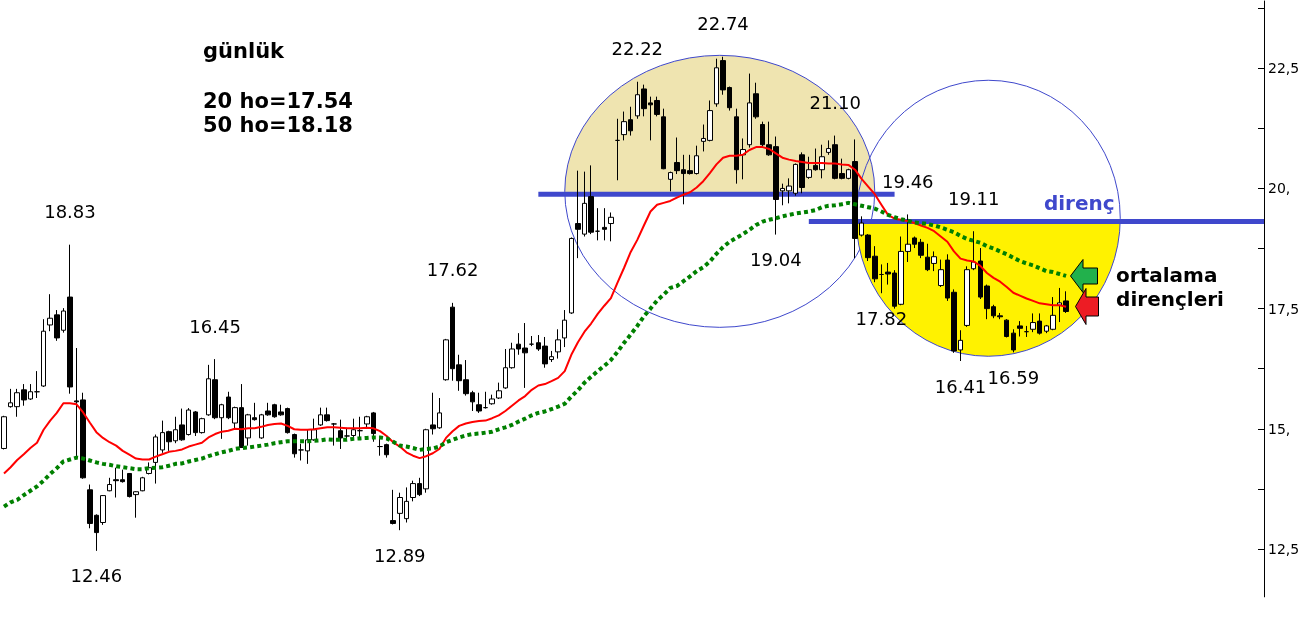 This screenshot has width=1310, height=618. Describe the element at coordinates (1279, 428) in the screenshot. I see `y-tick-label: 15,` at that location.